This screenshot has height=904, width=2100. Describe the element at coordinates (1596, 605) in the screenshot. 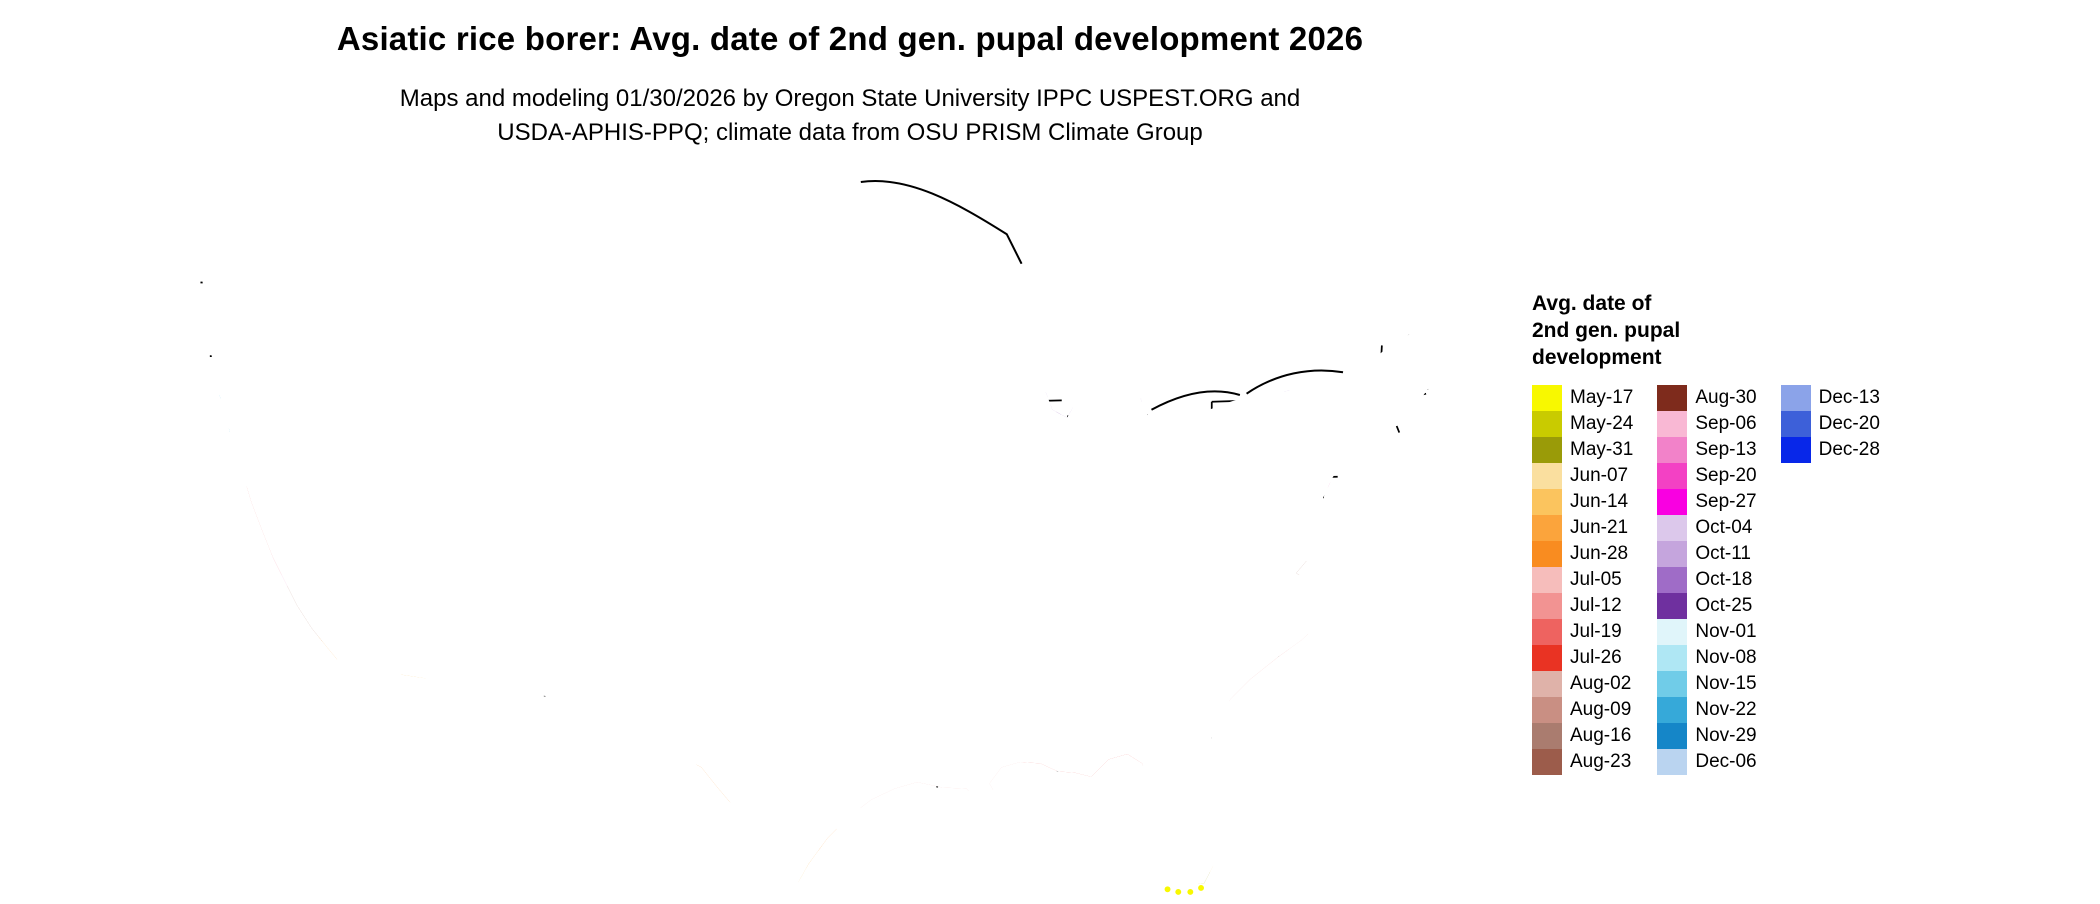

I see `legend-label: Jul-12` at that location.